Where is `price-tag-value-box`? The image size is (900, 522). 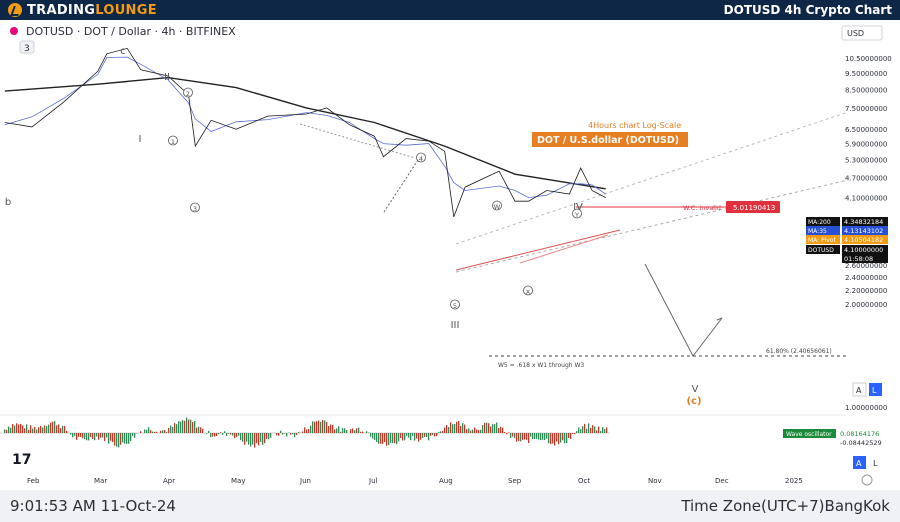 price-tag-value-box is located at coordinates (865, 239).